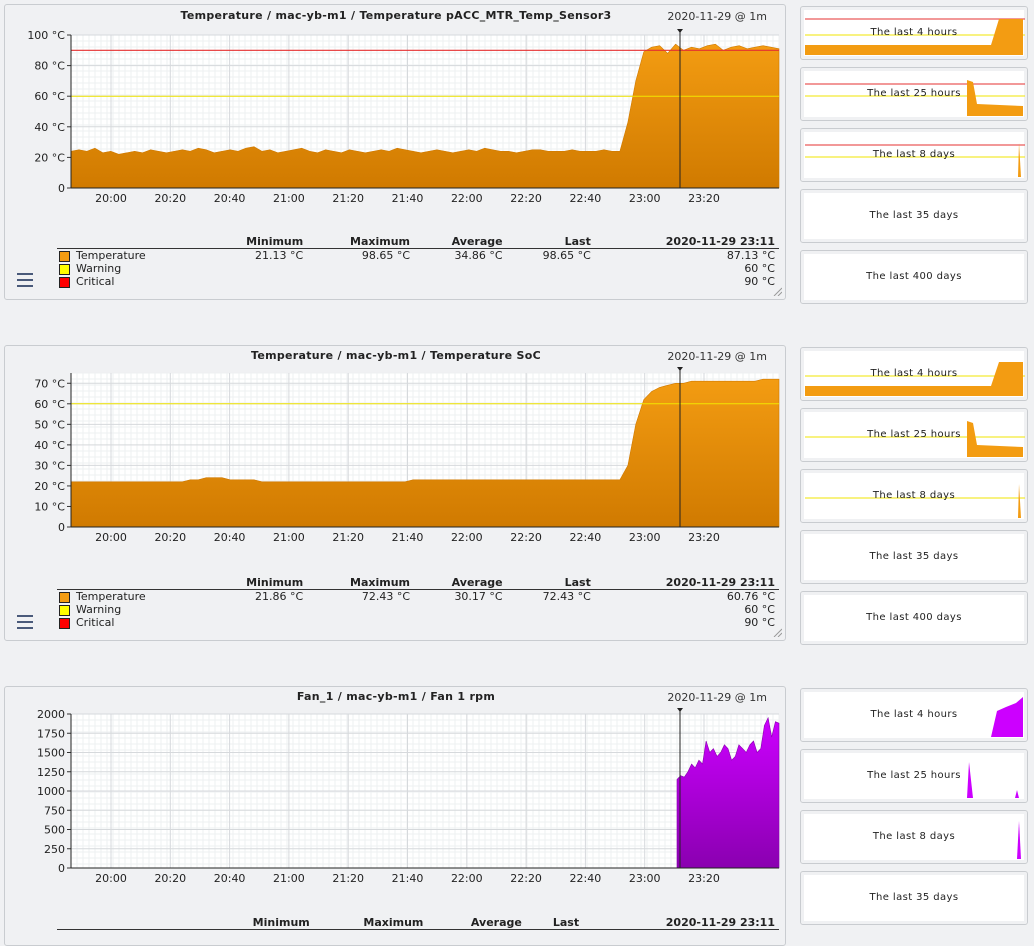  I want to click on legend-min, so click(256, 281).